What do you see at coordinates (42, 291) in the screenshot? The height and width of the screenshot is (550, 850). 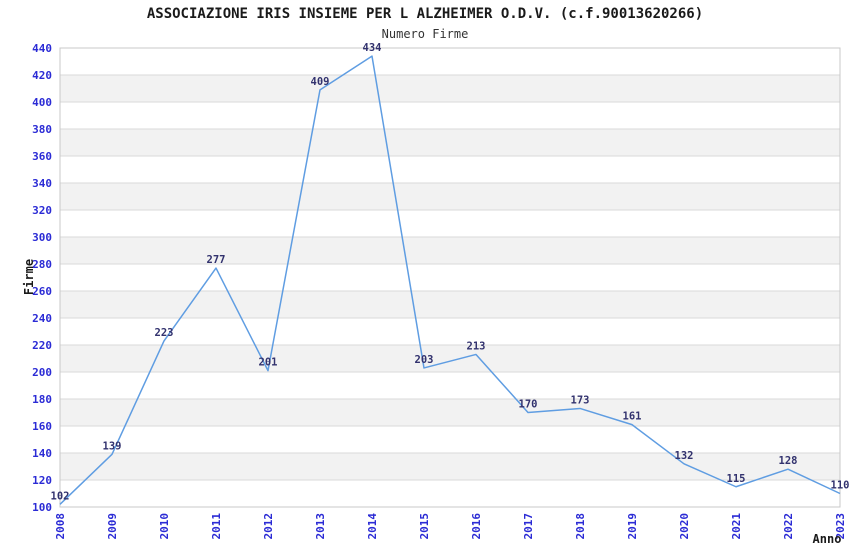 I see `y-tick-label: 260` at bounding box center [42, 291].